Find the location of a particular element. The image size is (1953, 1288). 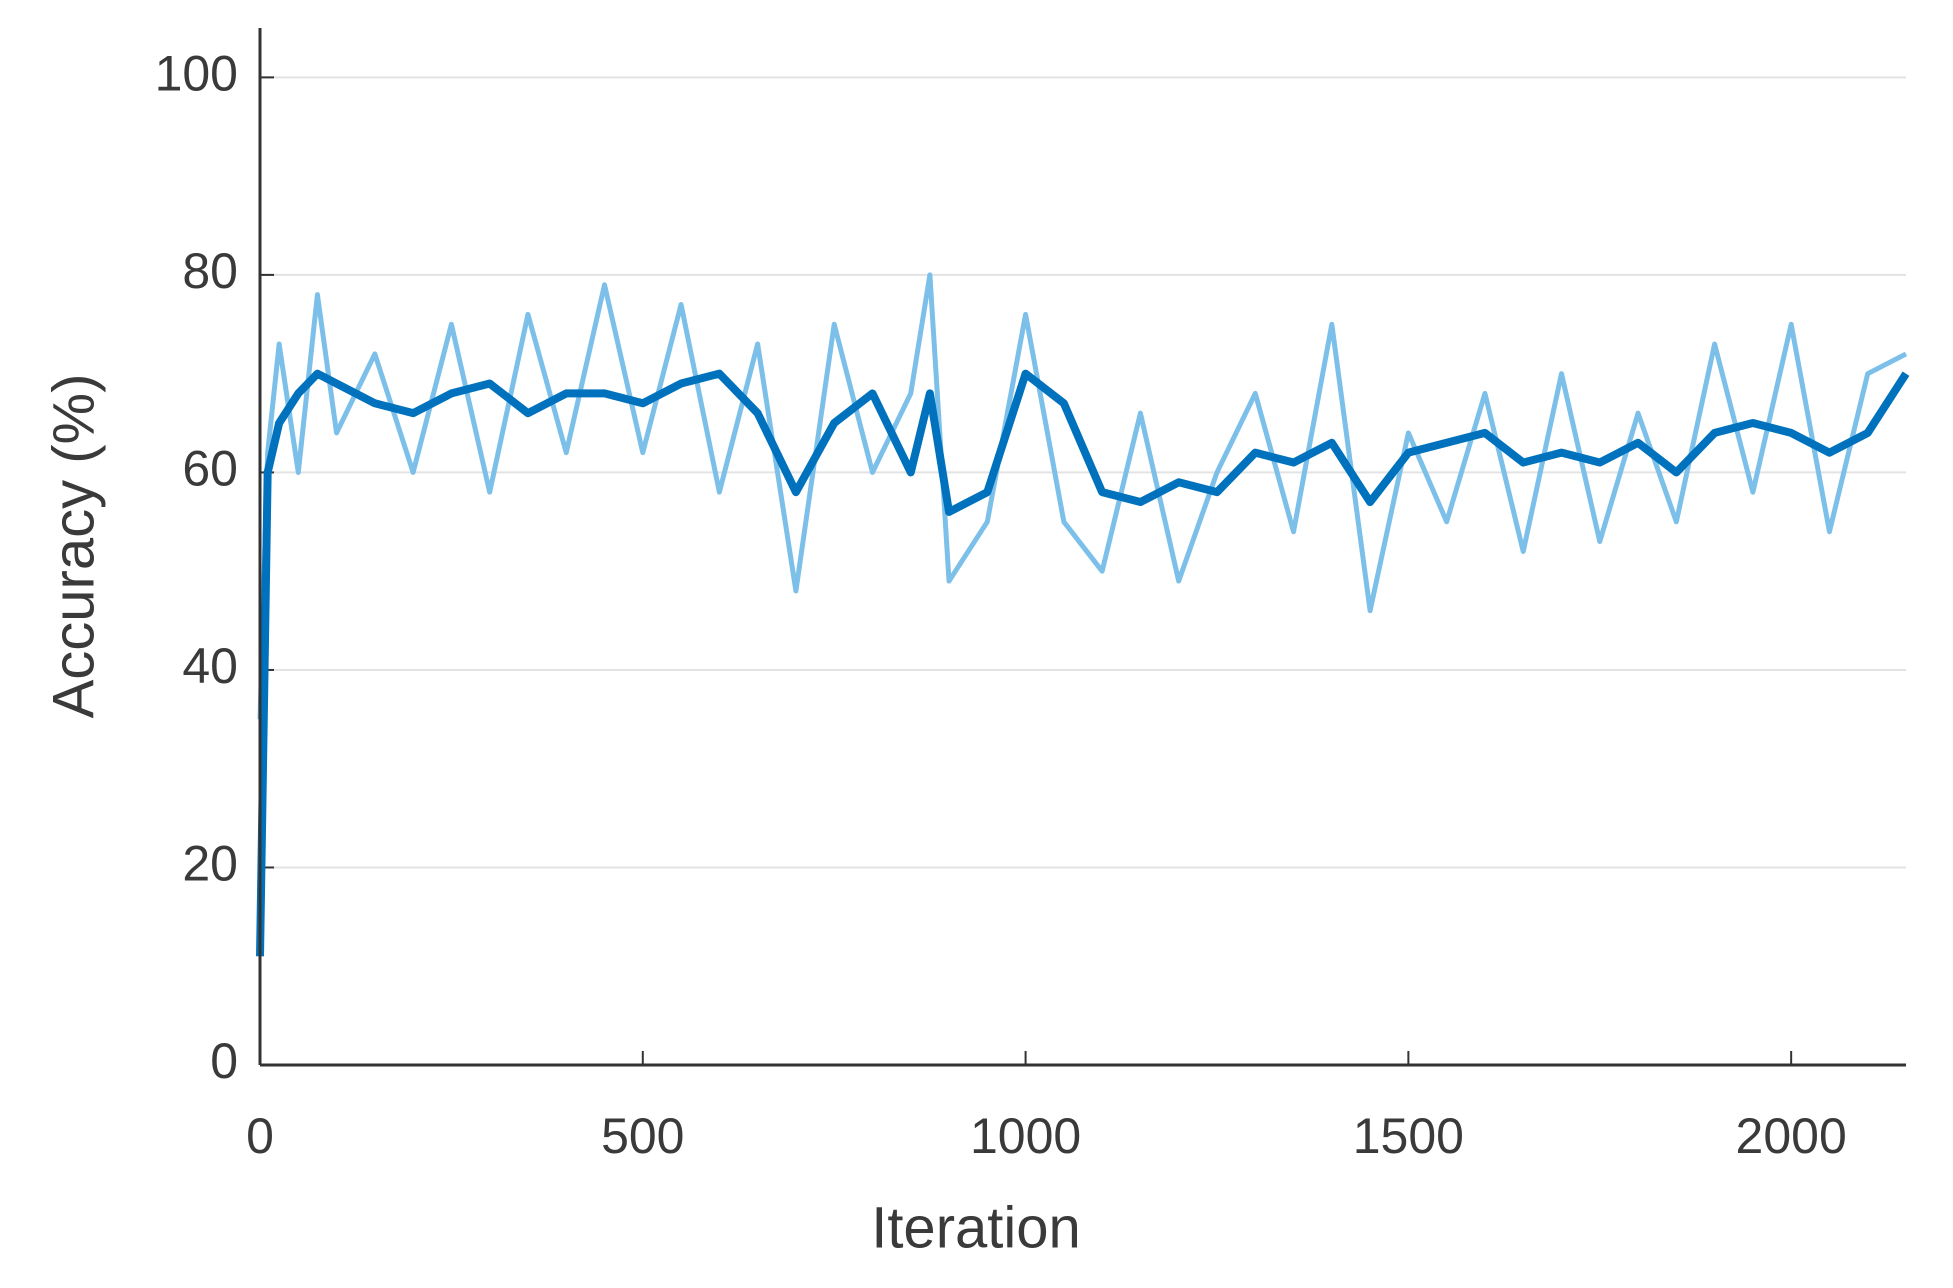

x-tick-label: 0 is located at coordinates (260, 1136).